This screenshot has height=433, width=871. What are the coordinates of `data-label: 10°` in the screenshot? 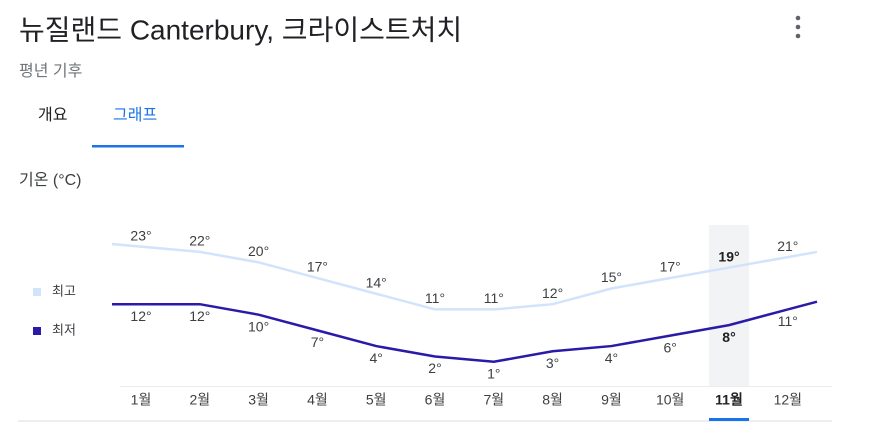 It's located at (258, 326).